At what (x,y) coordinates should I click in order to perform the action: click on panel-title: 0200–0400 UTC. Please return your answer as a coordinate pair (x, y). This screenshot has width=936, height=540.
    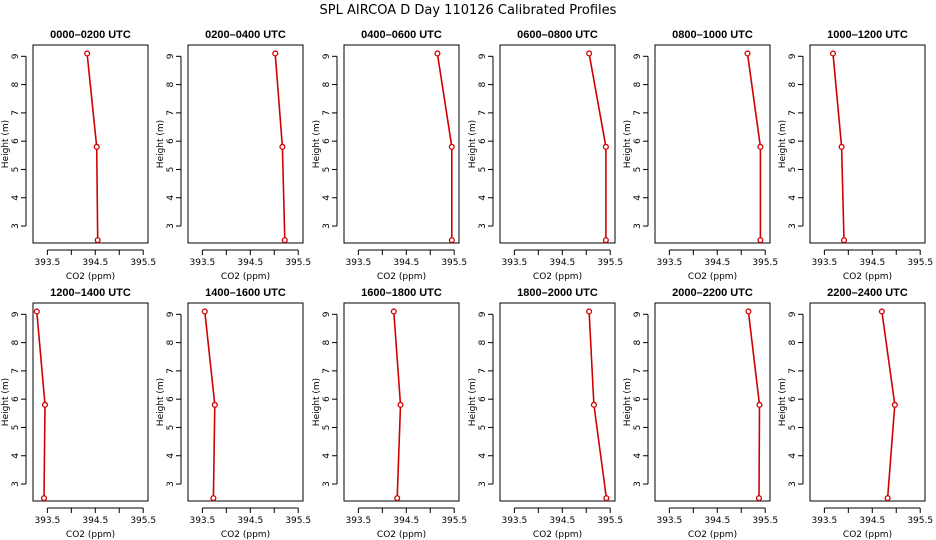
    Looking at the image, I should click on (245, 35).